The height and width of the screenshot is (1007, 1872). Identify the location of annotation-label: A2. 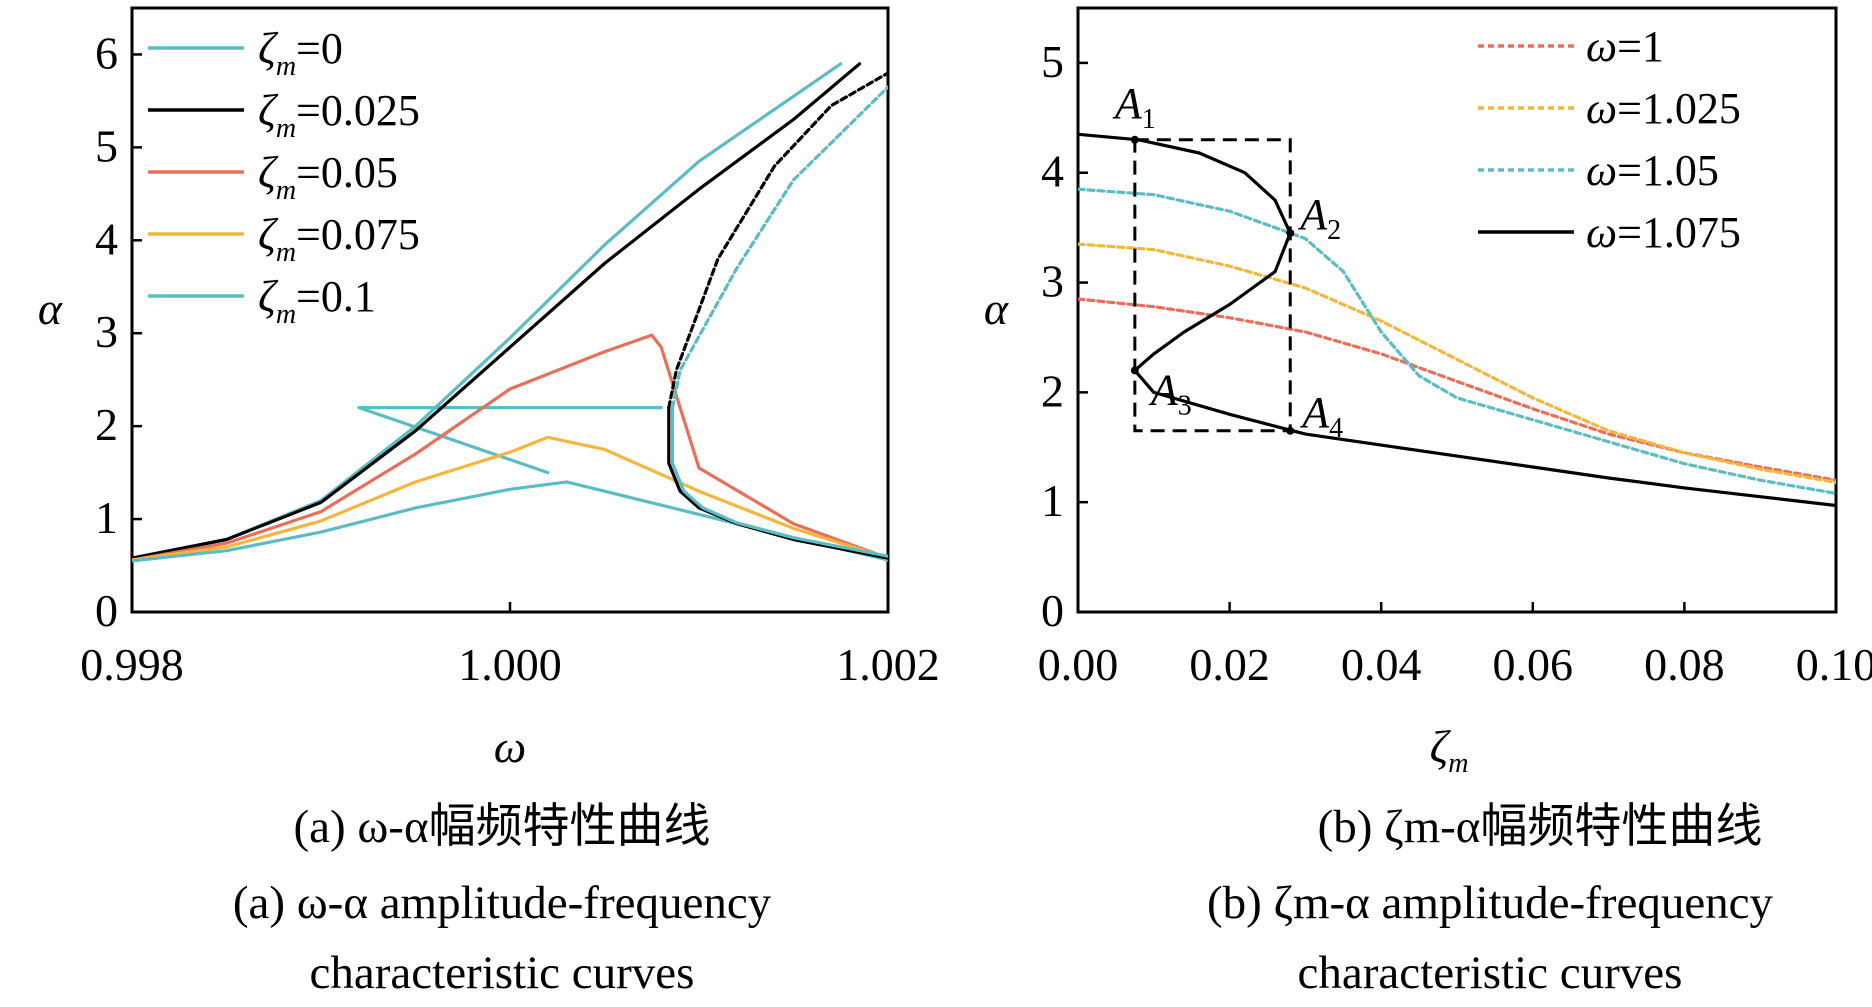
(1319, 218).